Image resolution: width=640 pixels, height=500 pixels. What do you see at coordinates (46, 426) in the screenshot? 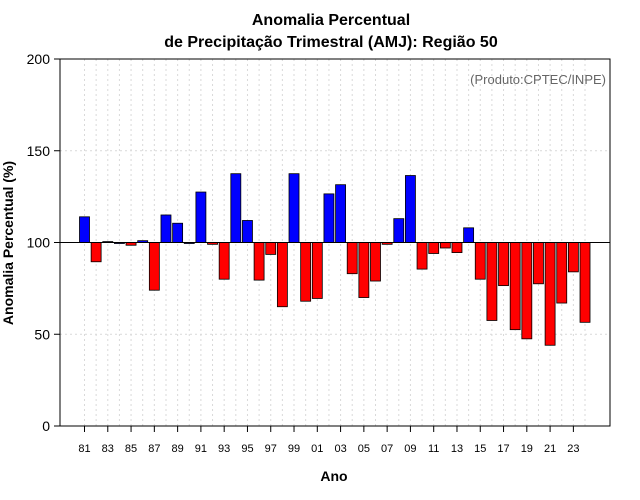
I see `y-tick-label: 0` at bounding box center [46, 426].